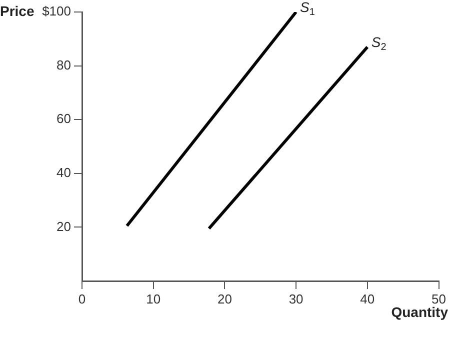  Describe the element at coordinates (63, 64) in the screenshot. I see `y-tick-label: 80` at that location.